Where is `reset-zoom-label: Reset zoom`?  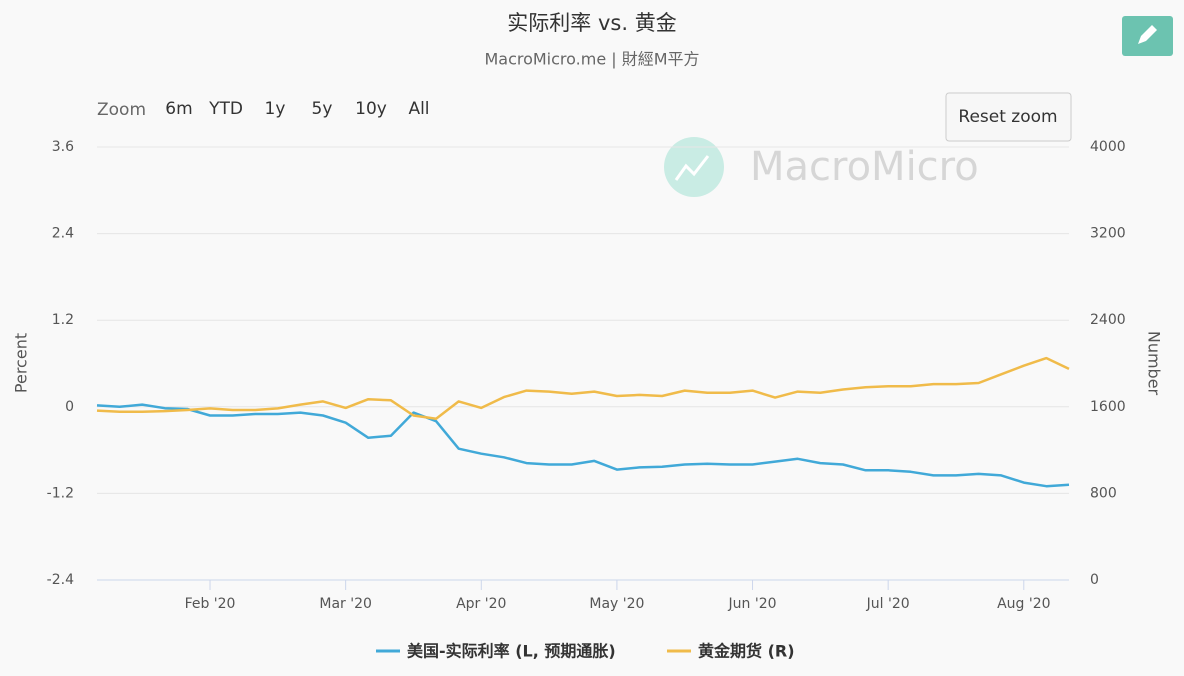 reset-zoom-label: Reset zoom is located at coordinates (1007, 117).